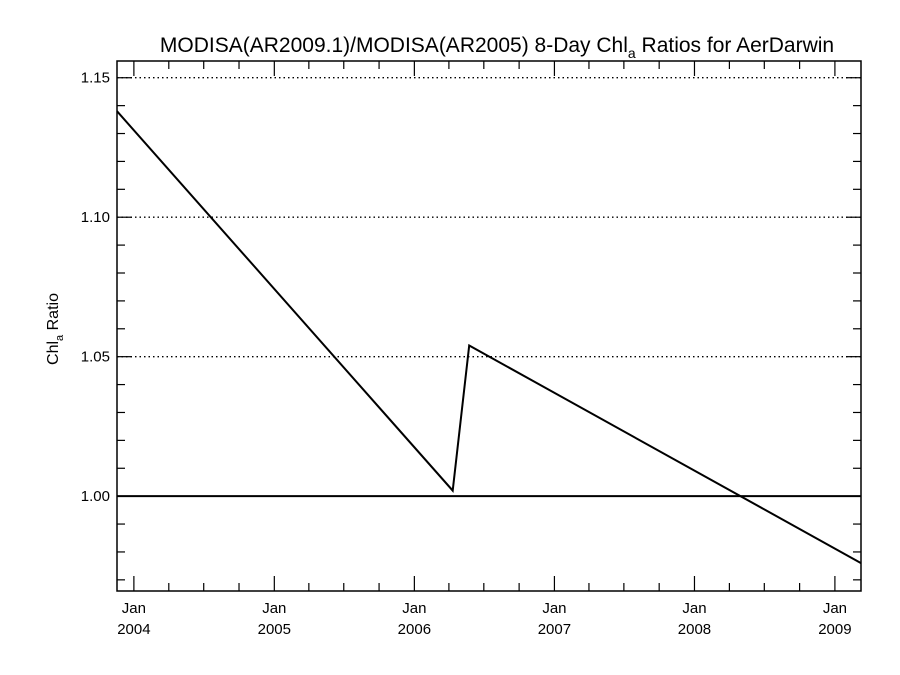  I want to click on y-tick-label: 1.10, so click(95, 217).